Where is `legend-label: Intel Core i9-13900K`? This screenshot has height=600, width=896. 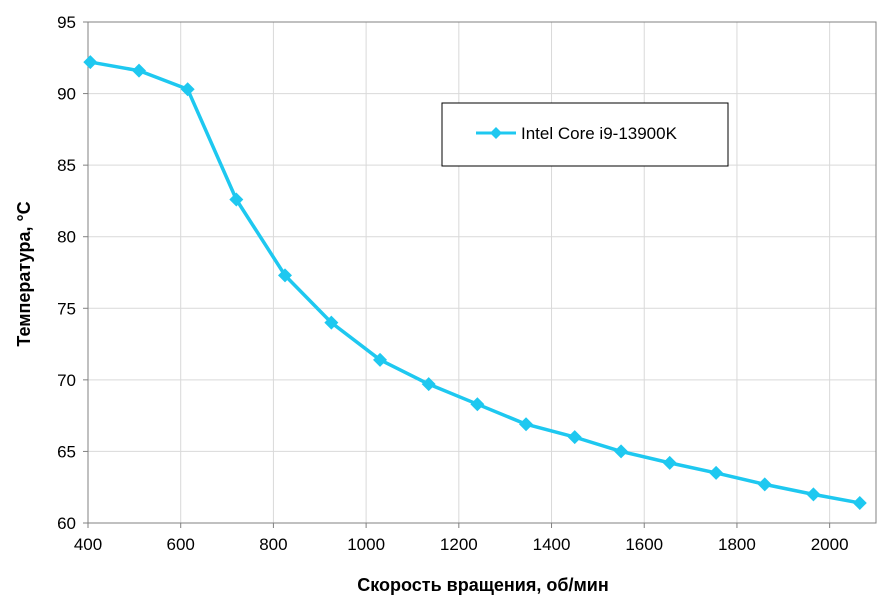
legend-label: Intel Core i9-13900K is located at coordinates (599, 133).